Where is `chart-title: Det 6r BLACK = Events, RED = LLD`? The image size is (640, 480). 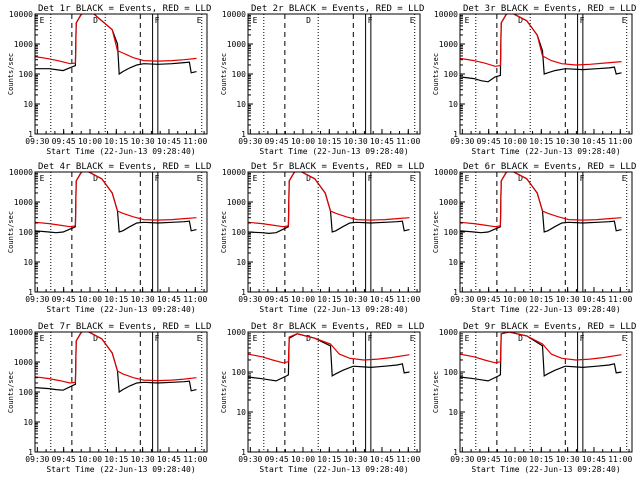 chart-title: Det 6r BLACK = Events, RED = LLD is located at coordinates (549, 167).